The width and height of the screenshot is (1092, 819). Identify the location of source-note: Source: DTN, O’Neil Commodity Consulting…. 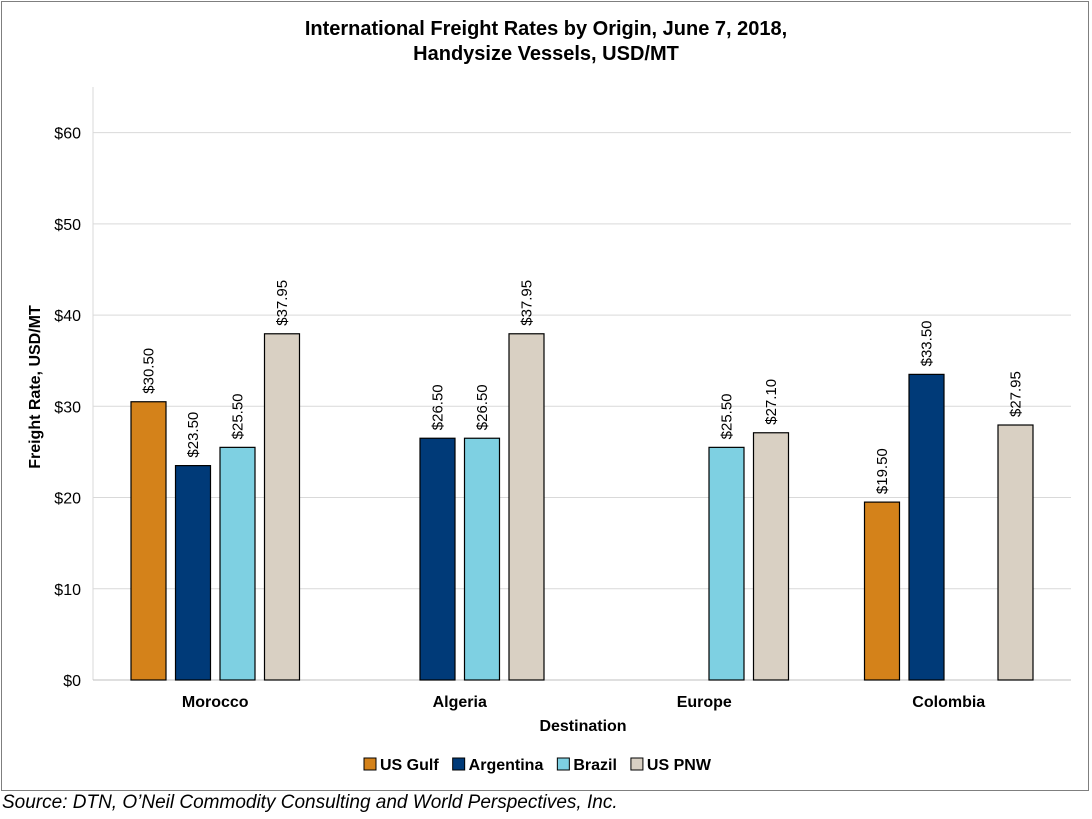
(310, 802).